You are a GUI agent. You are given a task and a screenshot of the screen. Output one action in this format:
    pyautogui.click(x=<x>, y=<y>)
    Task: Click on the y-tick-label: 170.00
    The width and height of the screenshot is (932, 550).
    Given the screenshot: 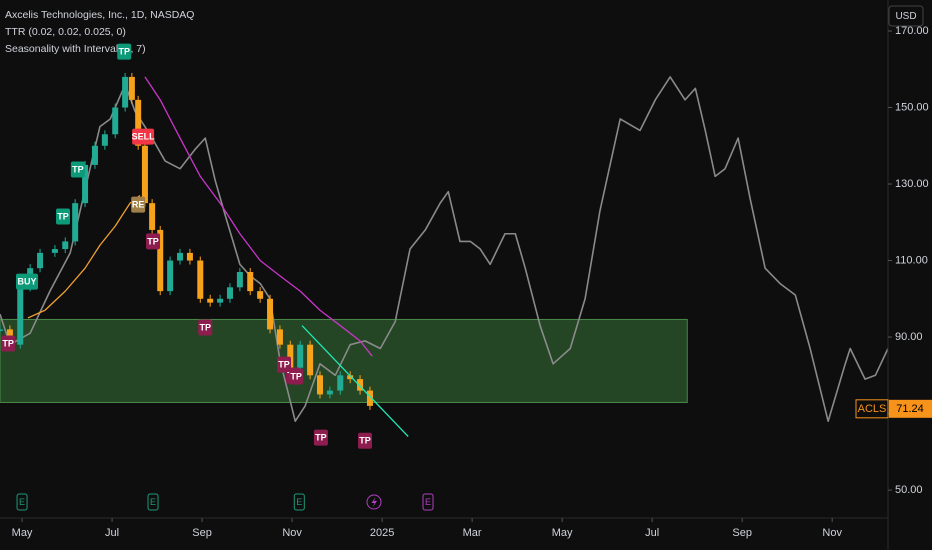 What is the action you would take?
    pyautogui.click(x=912, y=31)
    